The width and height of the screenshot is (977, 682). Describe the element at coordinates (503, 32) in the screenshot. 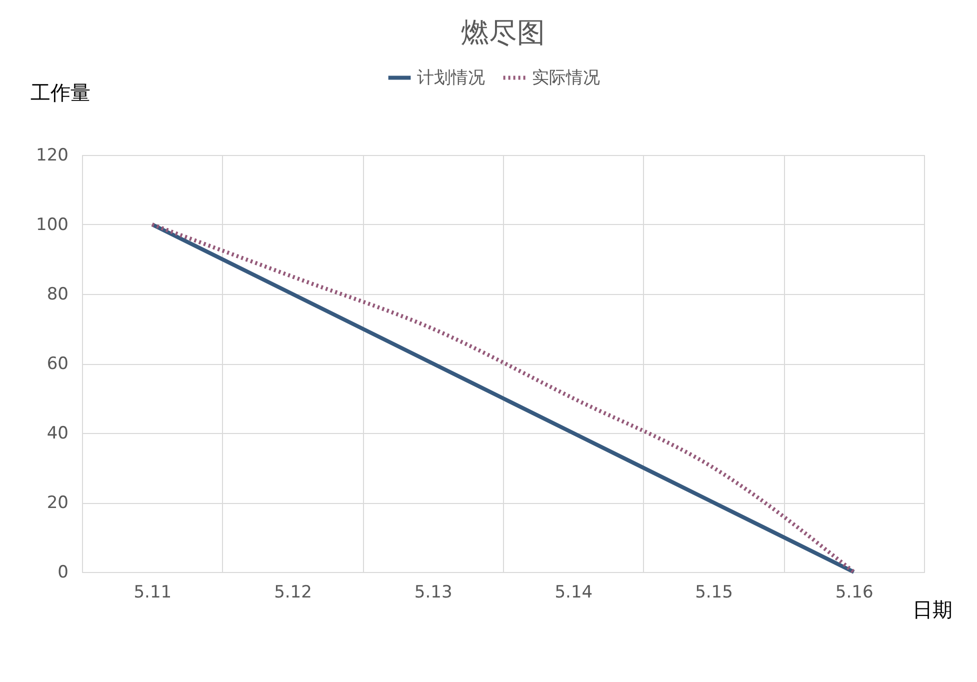

I see `chart-title: 燃尽图` at that location.